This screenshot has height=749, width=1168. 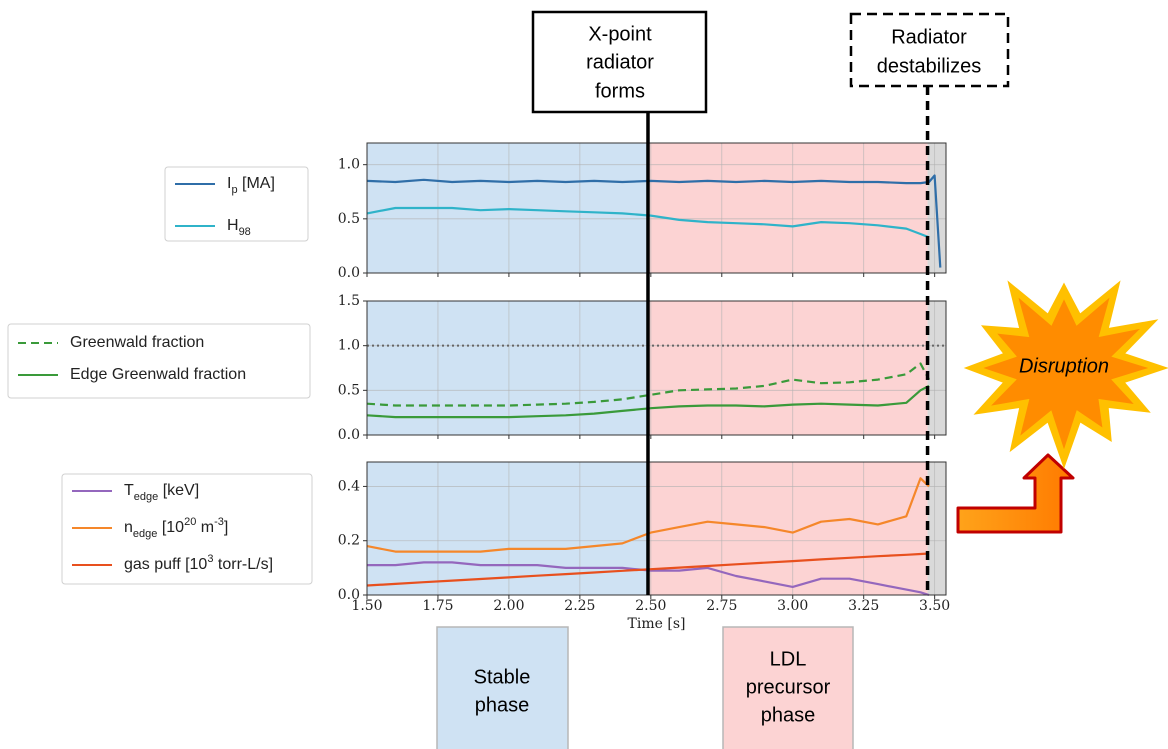 I want to click on annotation: radiator, so click(x=620, y=62).